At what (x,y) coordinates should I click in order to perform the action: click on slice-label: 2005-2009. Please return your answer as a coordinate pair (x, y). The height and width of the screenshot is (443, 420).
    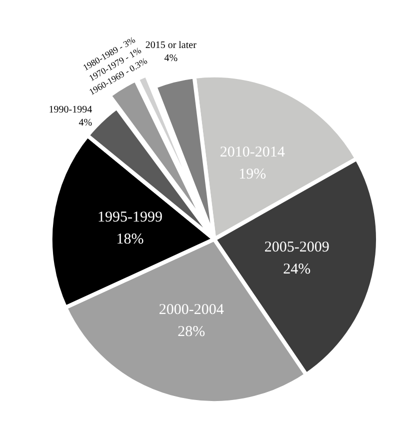
    Looking at the image, I should click on (297, 248).